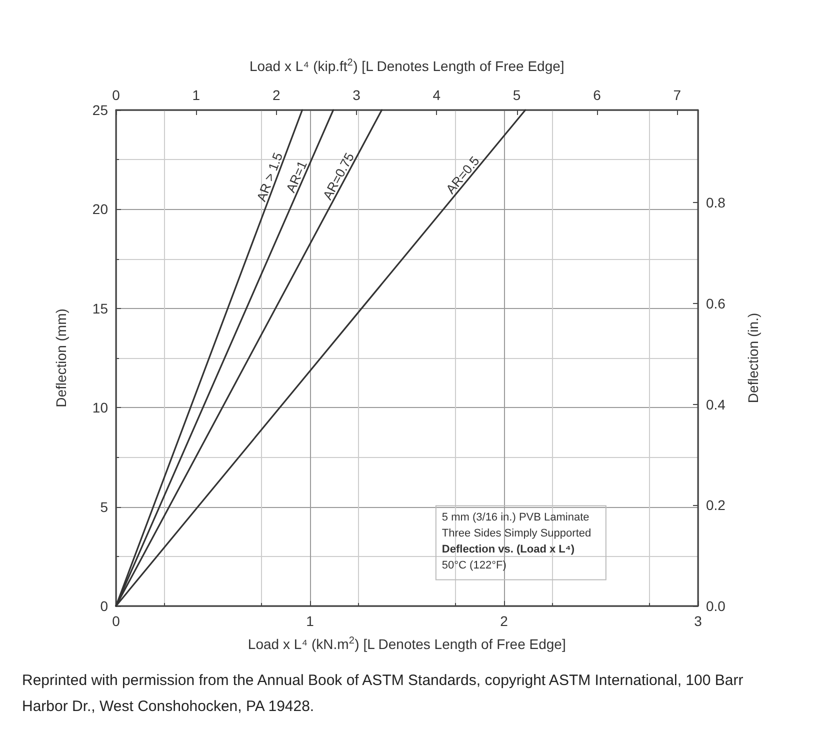 This screenshot has width=813, height=732. Describe the element at coordinates (753, 358) in the screenshot. I see `y2-axis-title: Deflection (in.)` at that location.